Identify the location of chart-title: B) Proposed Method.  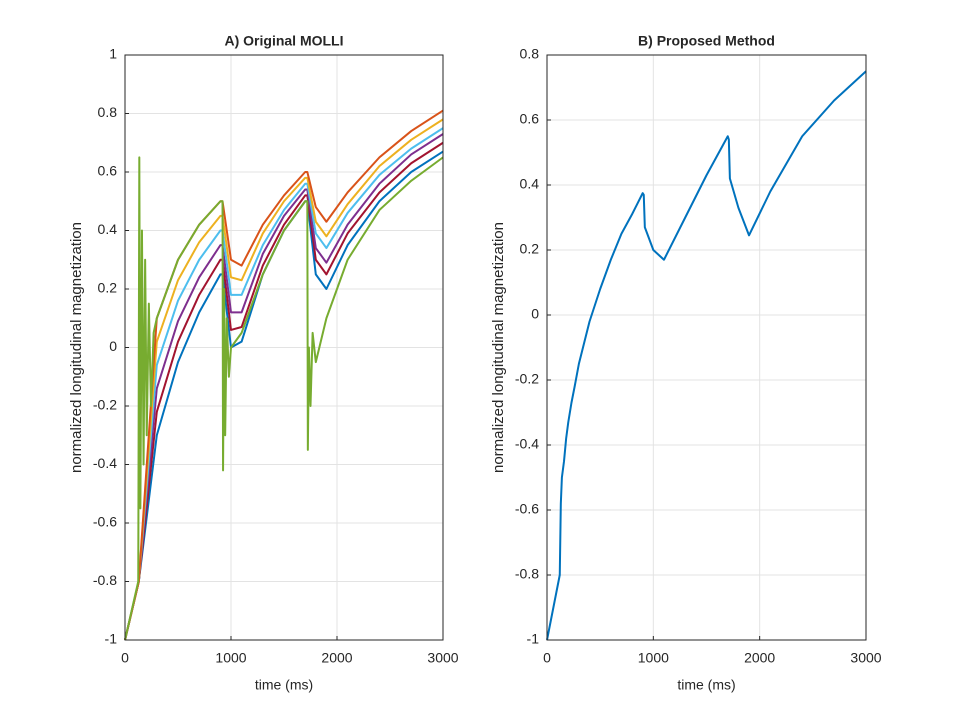
(706, 41).